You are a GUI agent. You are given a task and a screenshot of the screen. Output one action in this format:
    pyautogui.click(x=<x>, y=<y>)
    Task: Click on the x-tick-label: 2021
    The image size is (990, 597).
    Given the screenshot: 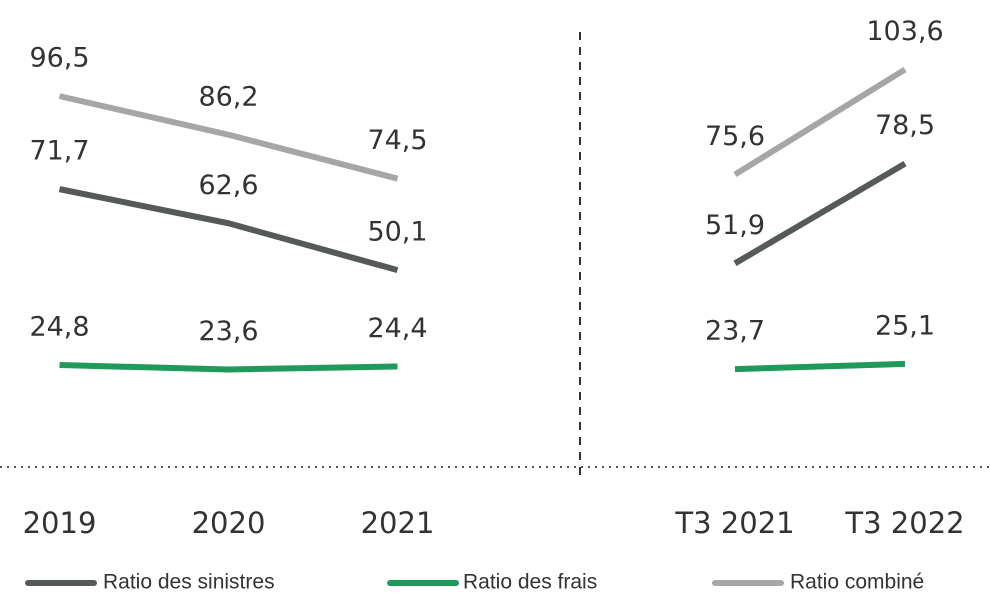 What is the action you would take?
    pyautogui.click(x=398, y=523)
    